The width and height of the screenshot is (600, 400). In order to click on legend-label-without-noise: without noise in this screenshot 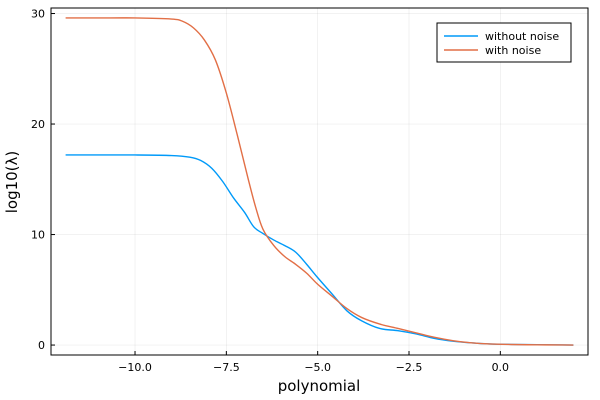, I will do `click(522, 36)`.